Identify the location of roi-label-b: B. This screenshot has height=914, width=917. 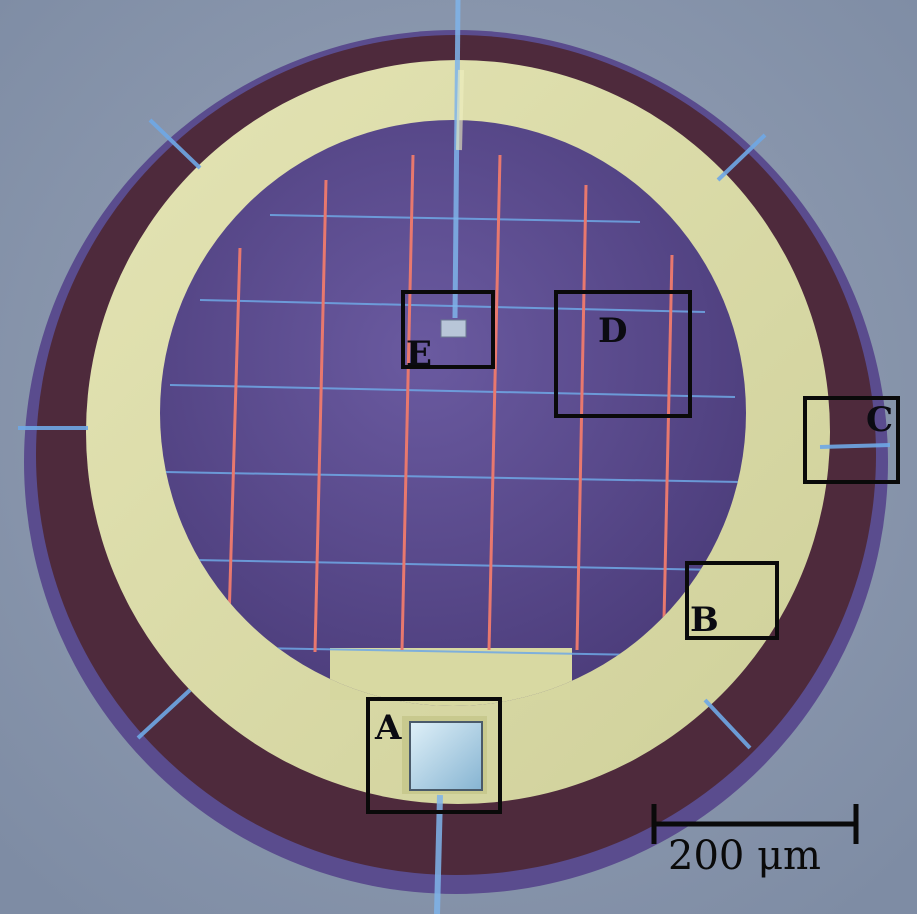
(704, 620).